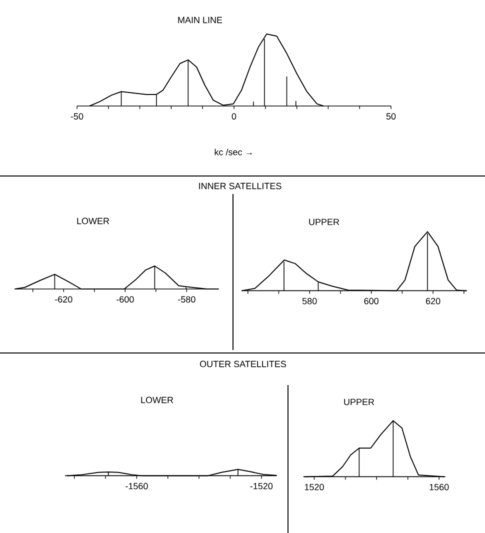 This screenshot has width=485, height=533. What do you see at coordinates (439, 487) in the screenshot?
I see `x-tick-label: 1560` at bounding box center [439, 487].